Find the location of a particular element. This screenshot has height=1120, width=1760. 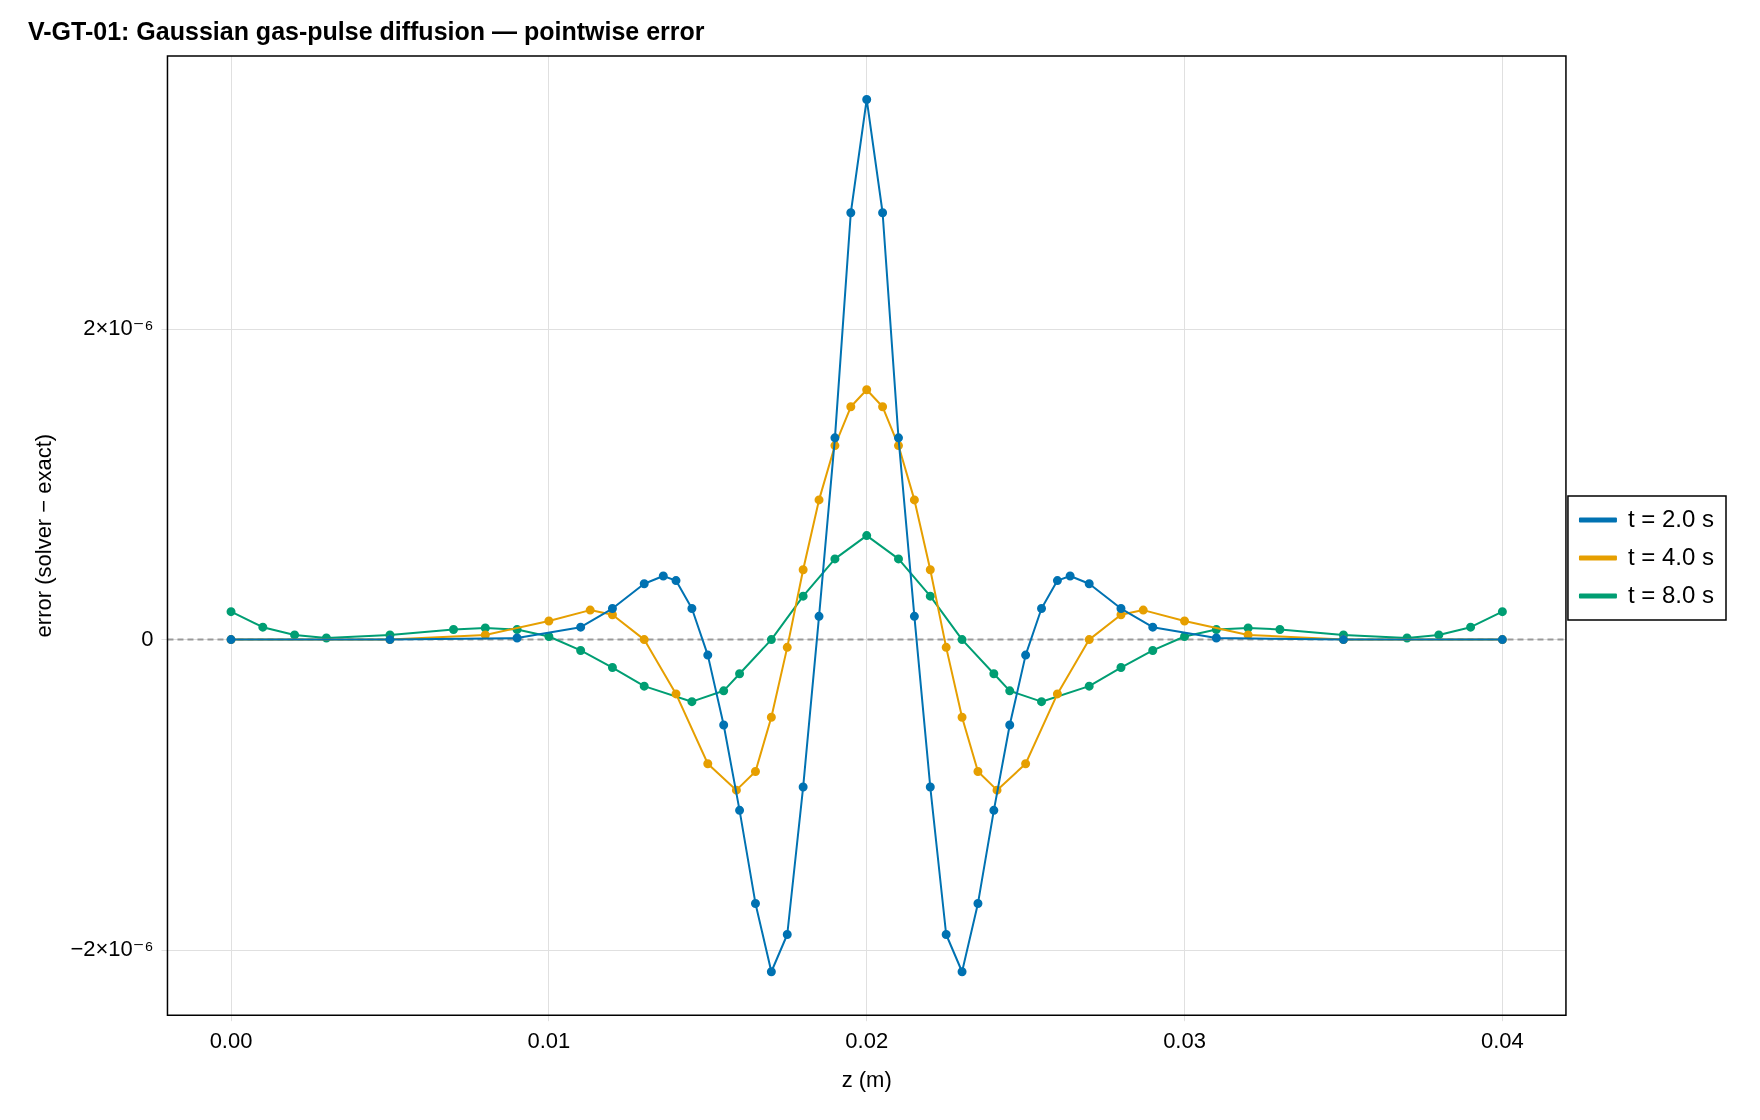

x-tick-label: 0.02 is located at coordinates (867, 1041).